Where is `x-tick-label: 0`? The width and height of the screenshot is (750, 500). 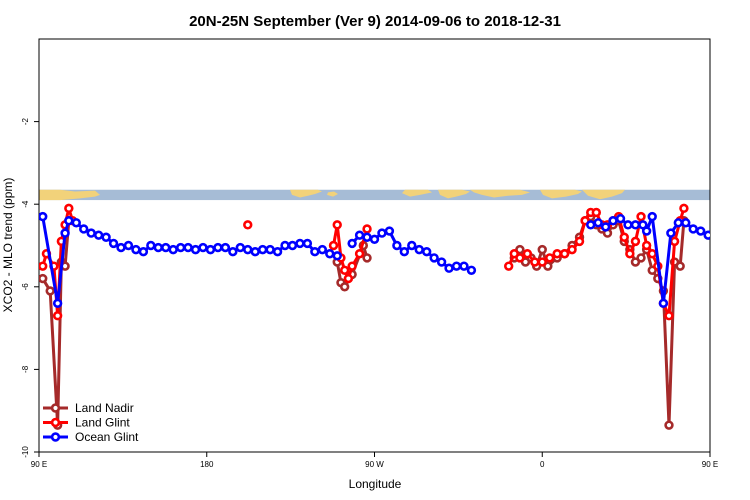 x-tick-label: 0 is located at coordinates (542, 464).